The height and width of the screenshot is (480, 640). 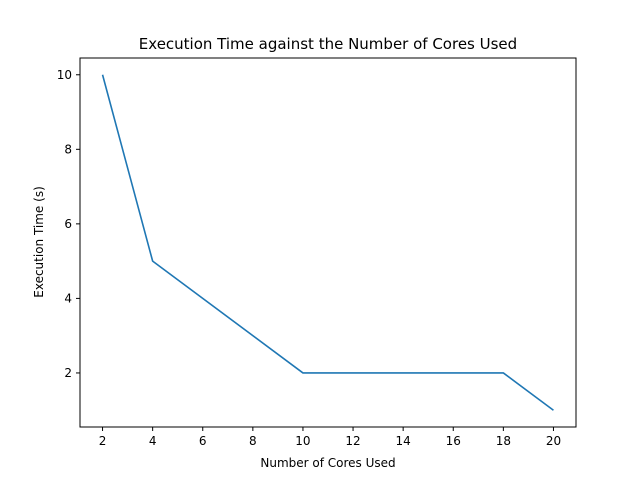 What do you see at coordinates (453, 441) in the screenshot?
I see `x-tick-label: 16` at bounding box center [453, 441].